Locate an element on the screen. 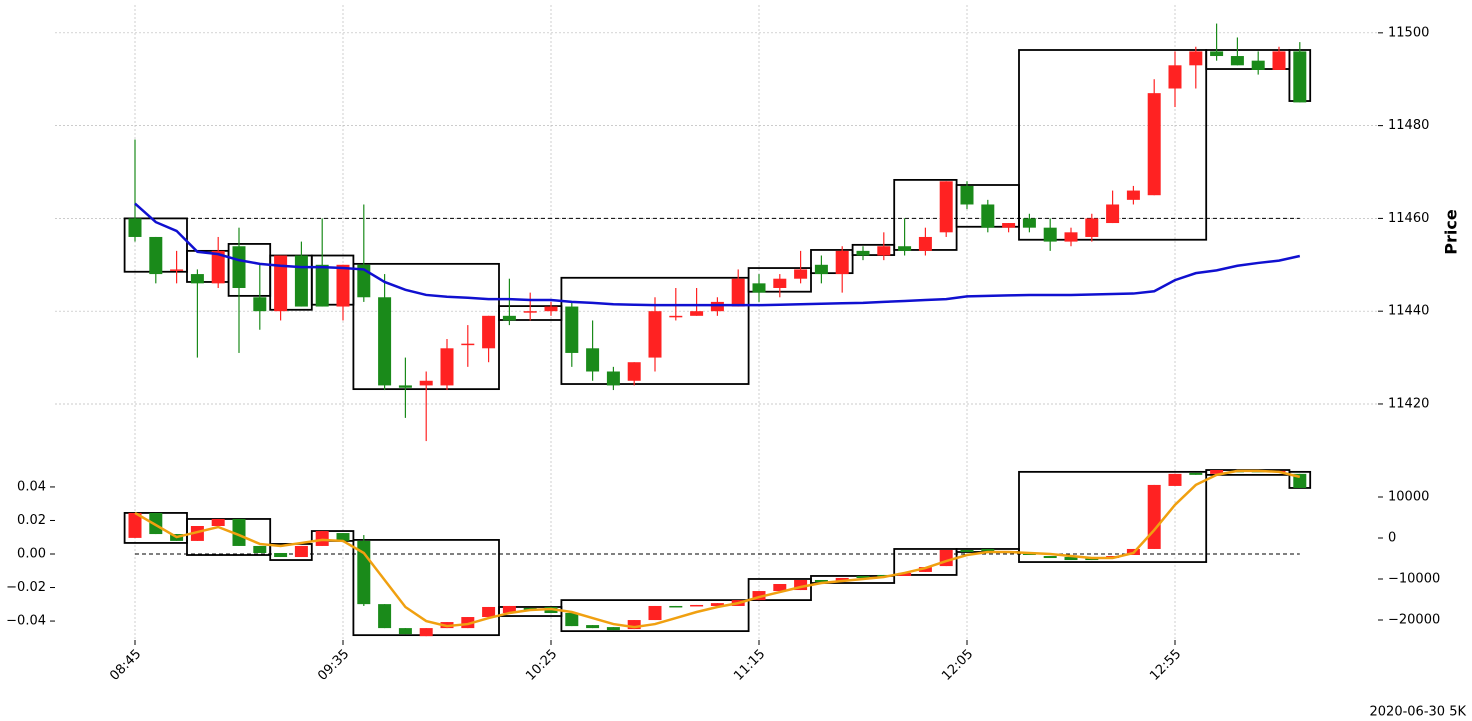  y2-tick-label: 0 is located at coordinates (1392, 537).